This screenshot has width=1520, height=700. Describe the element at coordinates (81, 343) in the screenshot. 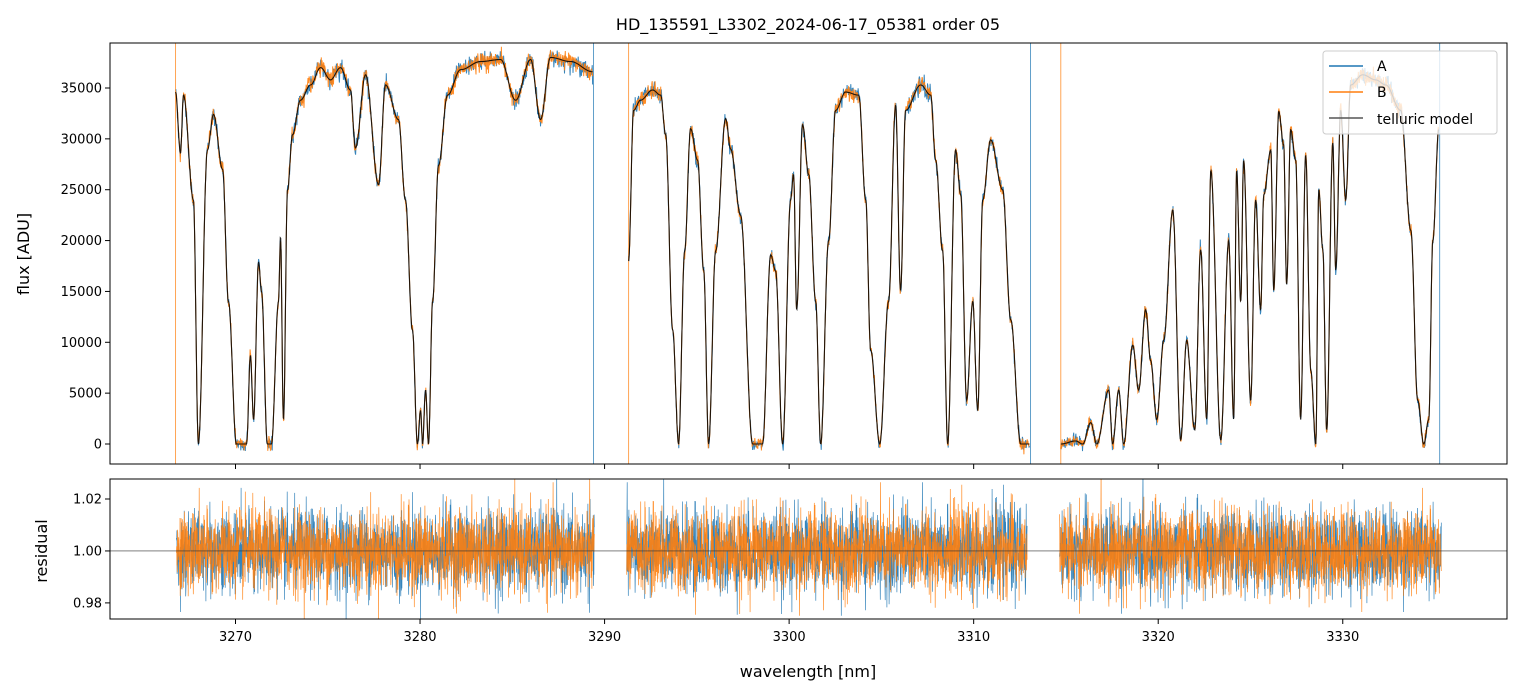

I see `flux-y-tick-label: 10000` at that location.